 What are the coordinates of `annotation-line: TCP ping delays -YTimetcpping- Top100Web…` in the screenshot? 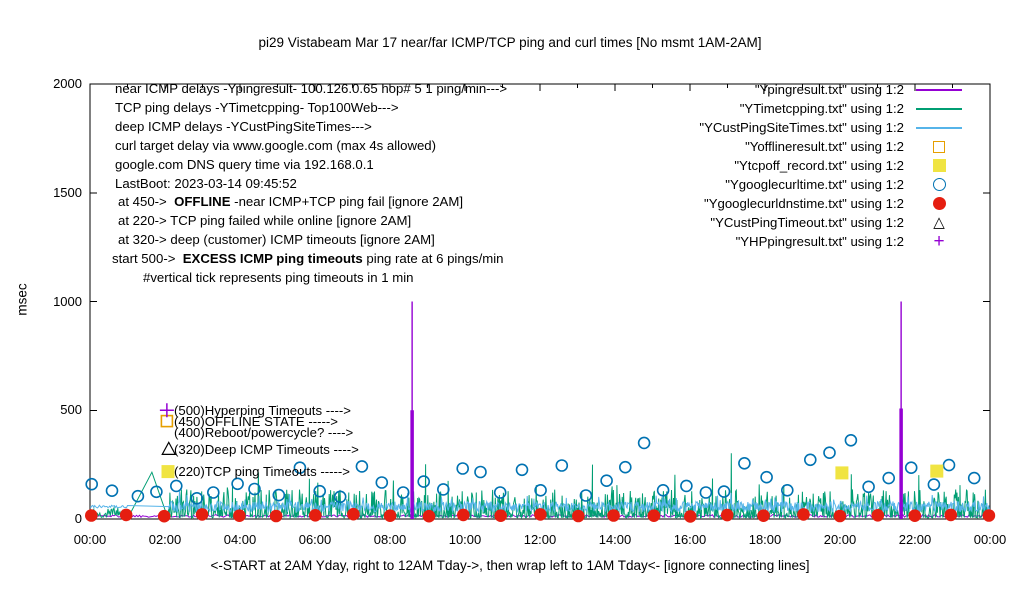 It's located at (257, 107).